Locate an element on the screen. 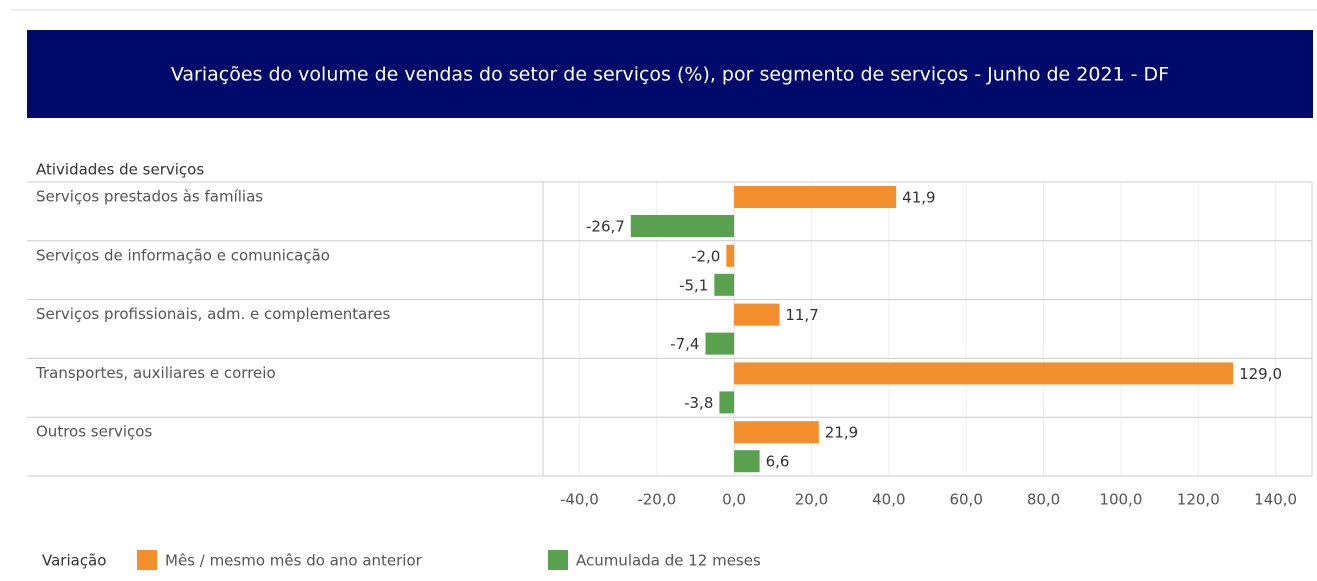 This screenshot has width=1317, height=581. value-label: -26,7 is located at coordinates (605, 227).